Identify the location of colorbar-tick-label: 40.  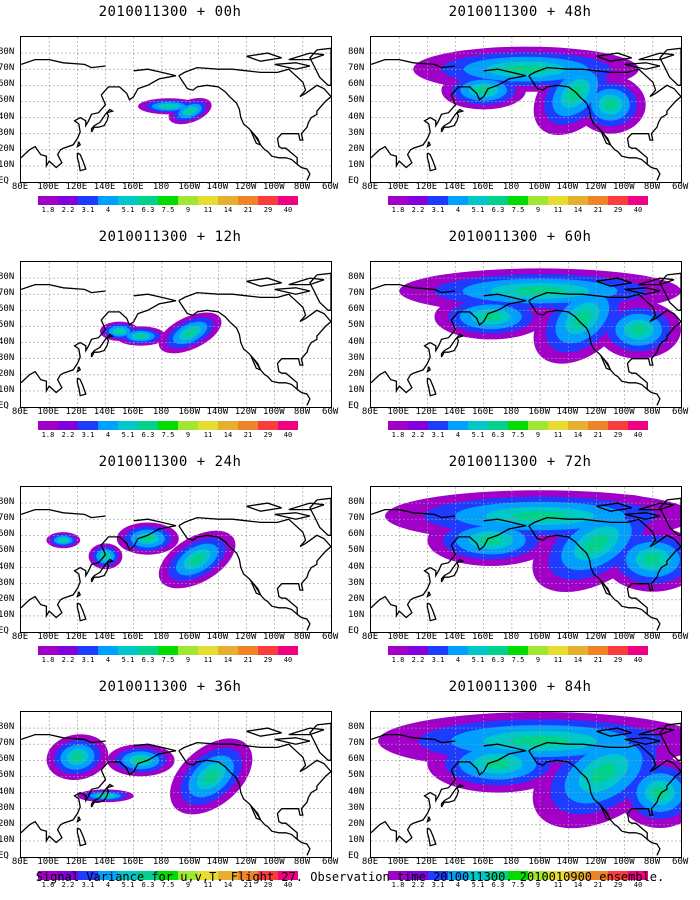
(638, 435).